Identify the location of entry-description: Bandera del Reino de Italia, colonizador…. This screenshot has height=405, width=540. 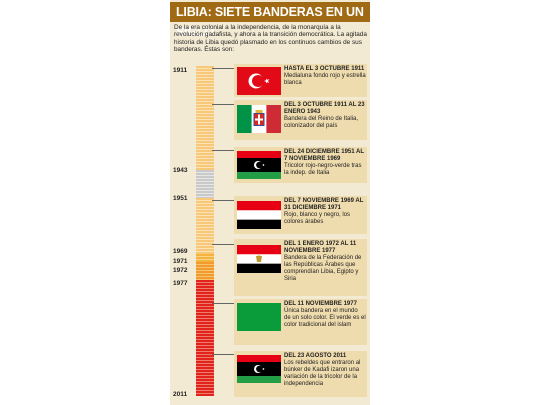
(321, 122).